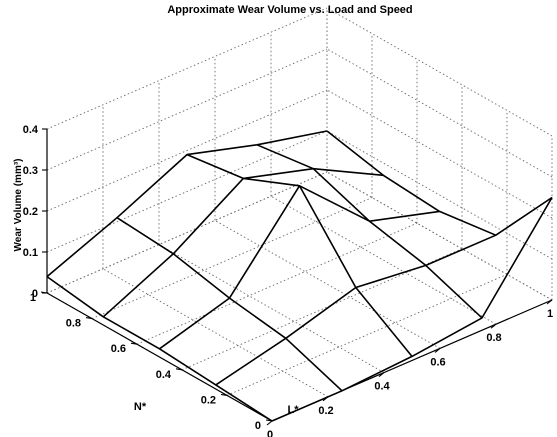 The height and width of the screenshot is (437, 557). Describe the element at coordinates (35, 294) in the screenshot. I see `z-tick-label: 0` at that location.